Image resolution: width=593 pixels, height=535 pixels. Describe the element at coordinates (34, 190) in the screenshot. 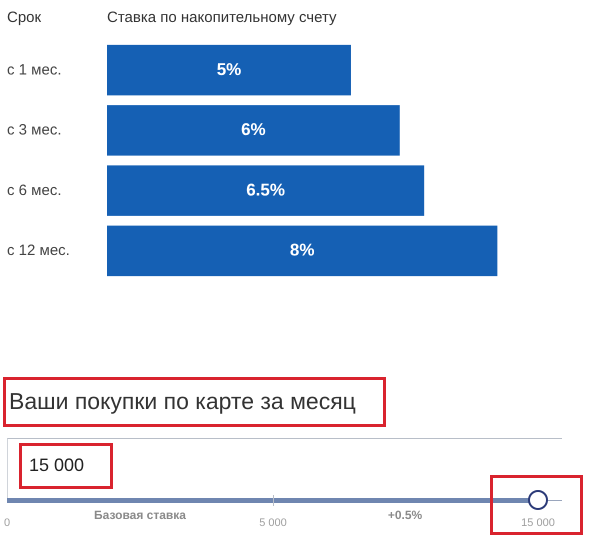

I see `y-tick-label: с 6 мес.` at that location.